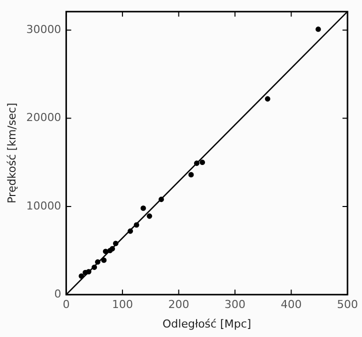 This screenshot has height=337, width=362. Describe the element at coordinates (179, 305) in the screenshot. I see `x-tick-label: 200` at that location.